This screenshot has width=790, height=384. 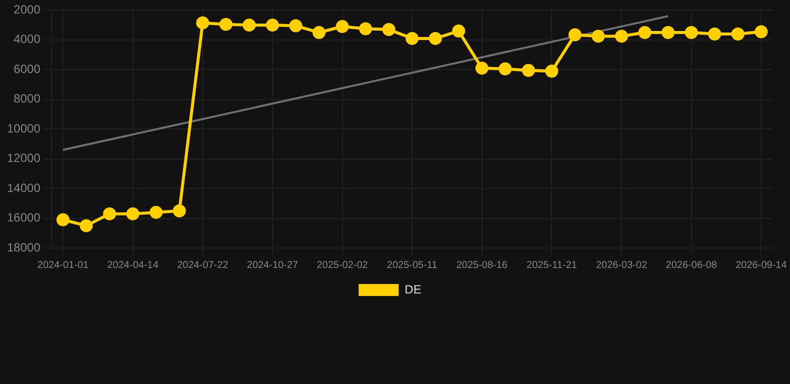 What do you see at coordinates (27, 69) in the screenshot?
I see `y-tick-label: 6000` at bounding box center [27, 69].